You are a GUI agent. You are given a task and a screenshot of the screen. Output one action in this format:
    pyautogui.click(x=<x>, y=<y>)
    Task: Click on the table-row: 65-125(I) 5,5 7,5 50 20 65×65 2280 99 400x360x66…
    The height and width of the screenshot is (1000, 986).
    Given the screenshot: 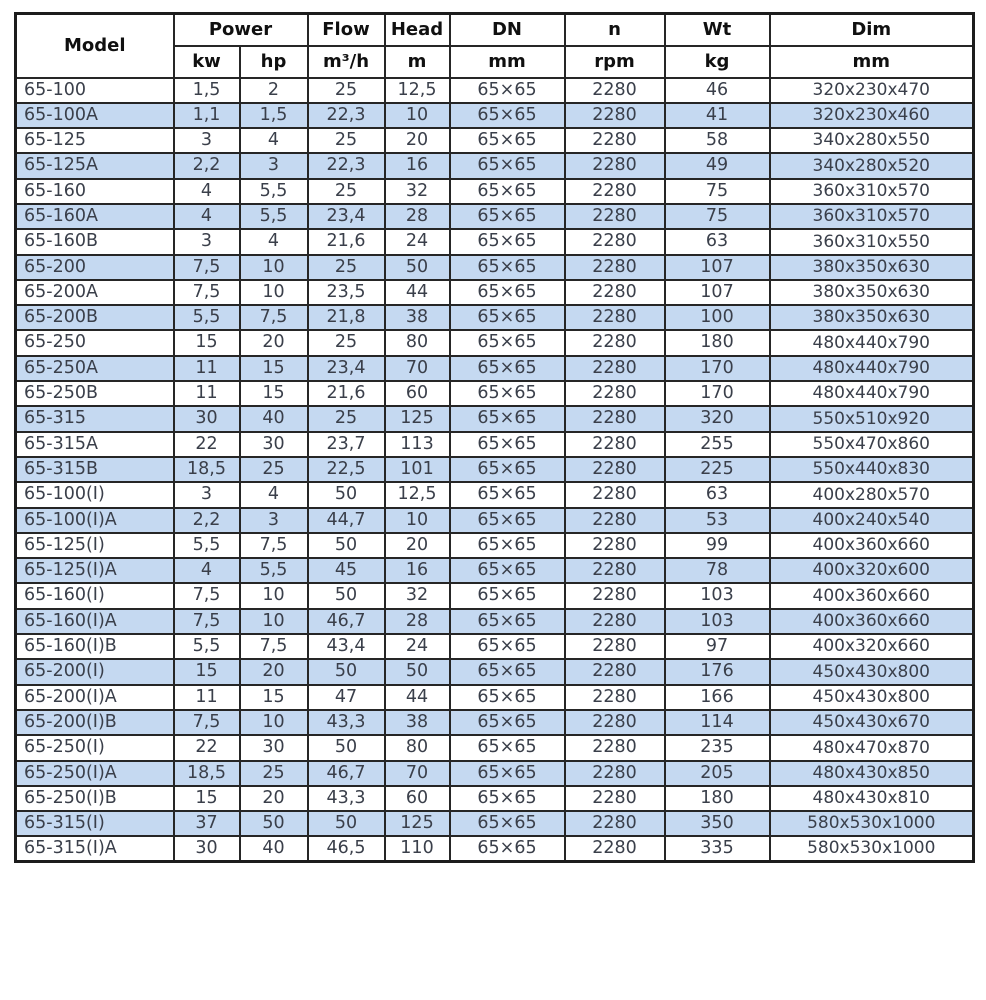 What is the action you would take?
    pyautogui.click(x=494, y=545)
    